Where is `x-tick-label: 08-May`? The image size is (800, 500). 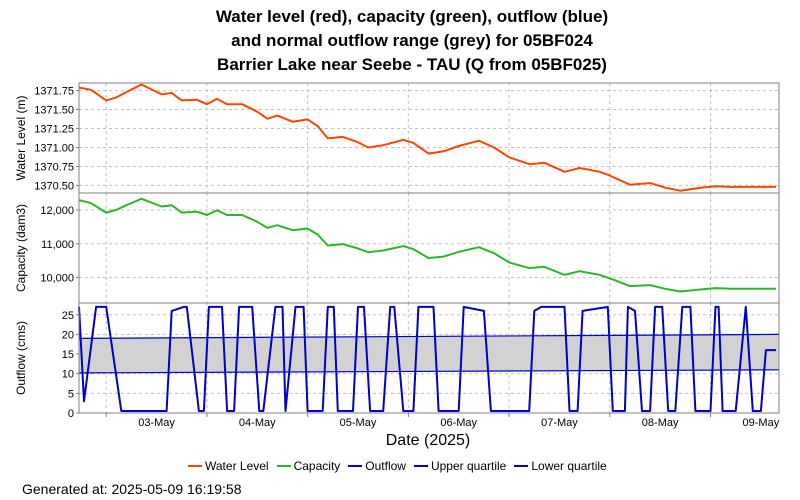 x-tick-label: 08-May is located at coordinates (660, 423).